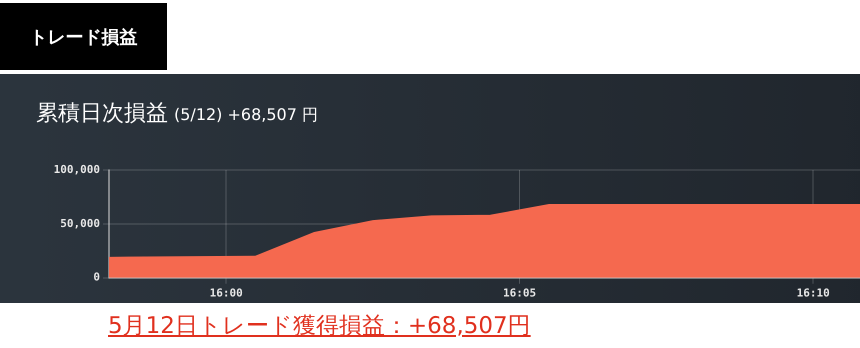 The height and width of the screenshot is (348, 860). Describe the element at coordinates (83, 36) in the screenshot. I see `text: トレード損益` at that location.